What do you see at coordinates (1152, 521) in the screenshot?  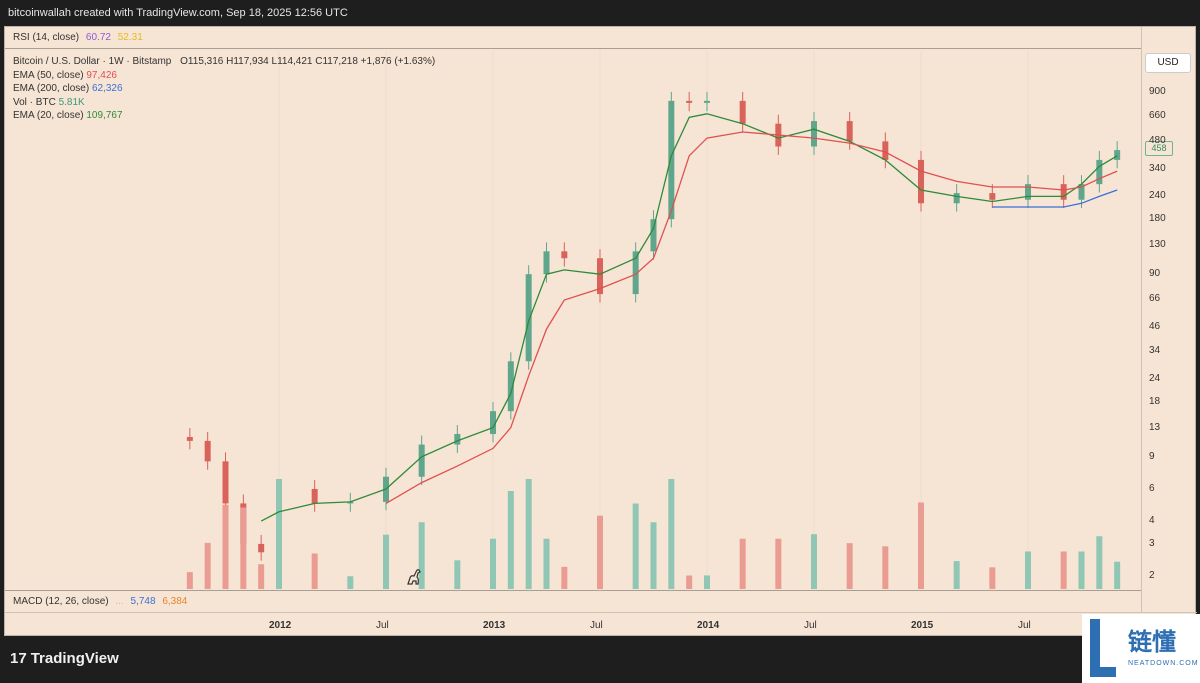 I see `price-tick-label: 4` at bounding box center [1152, 521].